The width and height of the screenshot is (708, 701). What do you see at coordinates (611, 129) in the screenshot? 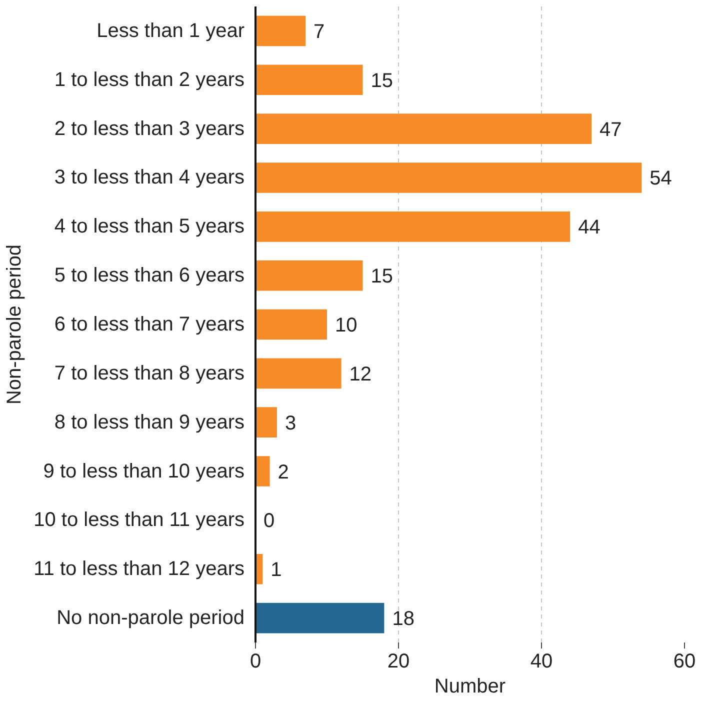
I see `data-label: 47` at bounding box center [611, 129].